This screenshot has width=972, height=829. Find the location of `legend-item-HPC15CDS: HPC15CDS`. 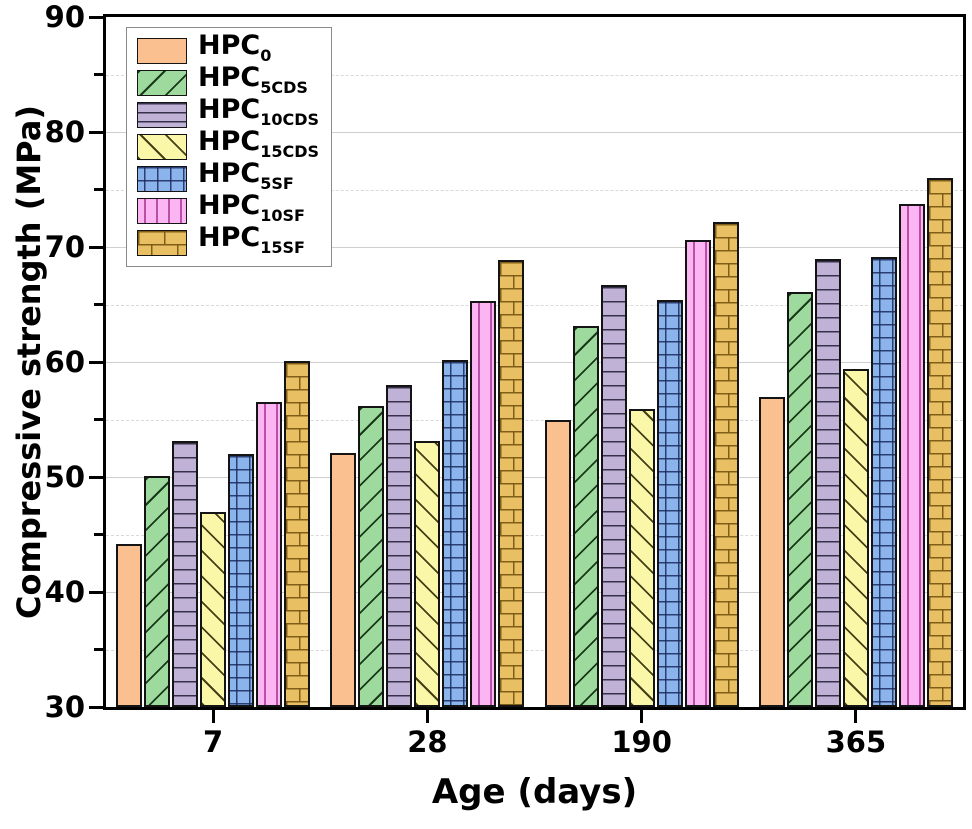

legend-item-HPC15CDS: HPC15CDS is located at coordinates (228, 145).